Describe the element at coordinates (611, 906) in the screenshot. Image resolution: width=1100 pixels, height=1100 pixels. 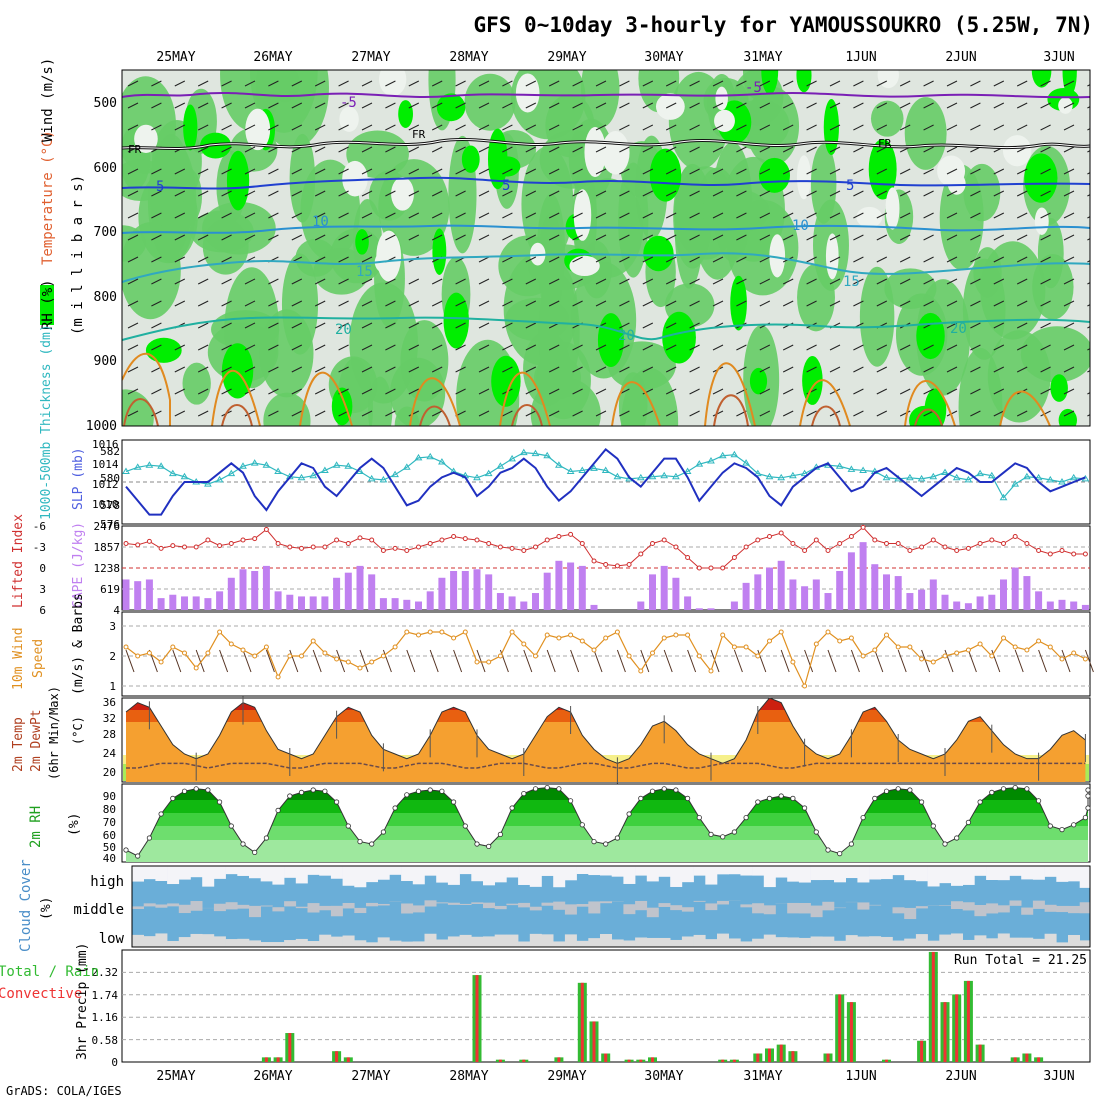
I see `cloud-cover-bands` at that location.